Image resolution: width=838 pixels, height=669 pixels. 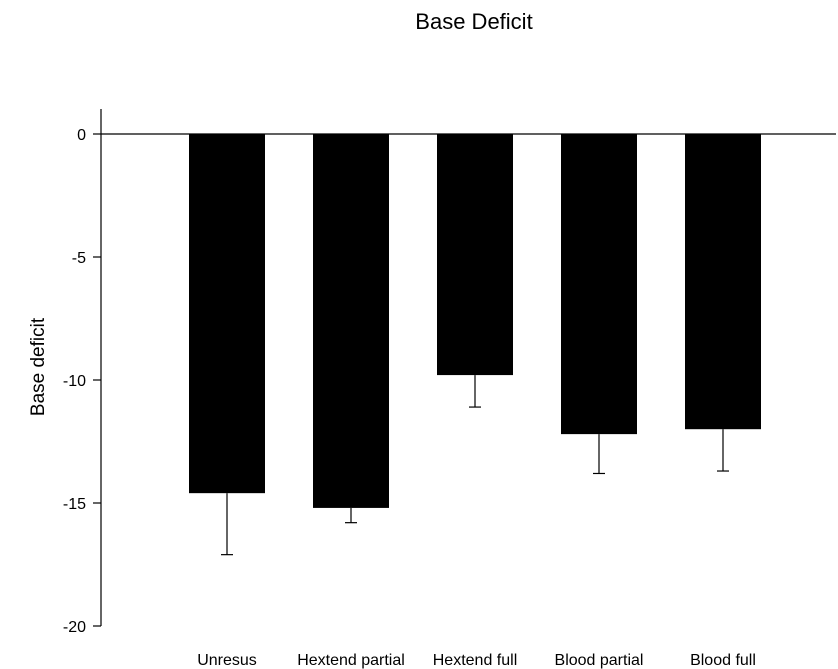 I want to click on y-axis: 0 -5 -10 -15 -20, so click(x=82, y=372).